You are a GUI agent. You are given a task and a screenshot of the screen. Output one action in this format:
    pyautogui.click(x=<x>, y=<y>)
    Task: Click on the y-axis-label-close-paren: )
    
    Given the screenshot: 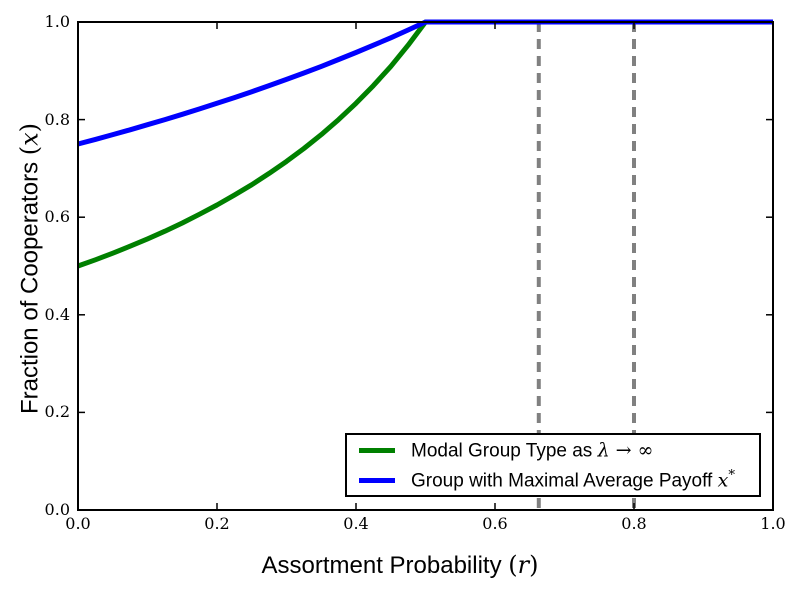 What is the action you would take?
    pyautogui.click(x=29, y=127)
    